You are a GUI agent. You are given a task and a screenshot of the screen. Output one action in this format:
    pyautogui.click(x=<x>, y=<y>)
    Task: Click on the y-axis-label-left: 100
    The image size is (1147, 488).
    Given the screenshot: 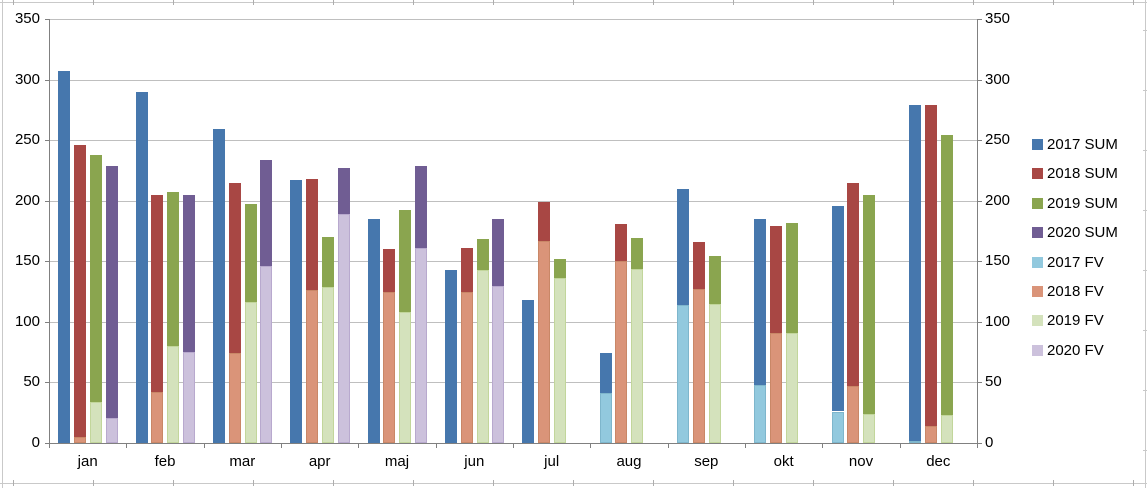 What is the action you would take?
    pyautogui.click(x=27, y=321)
    